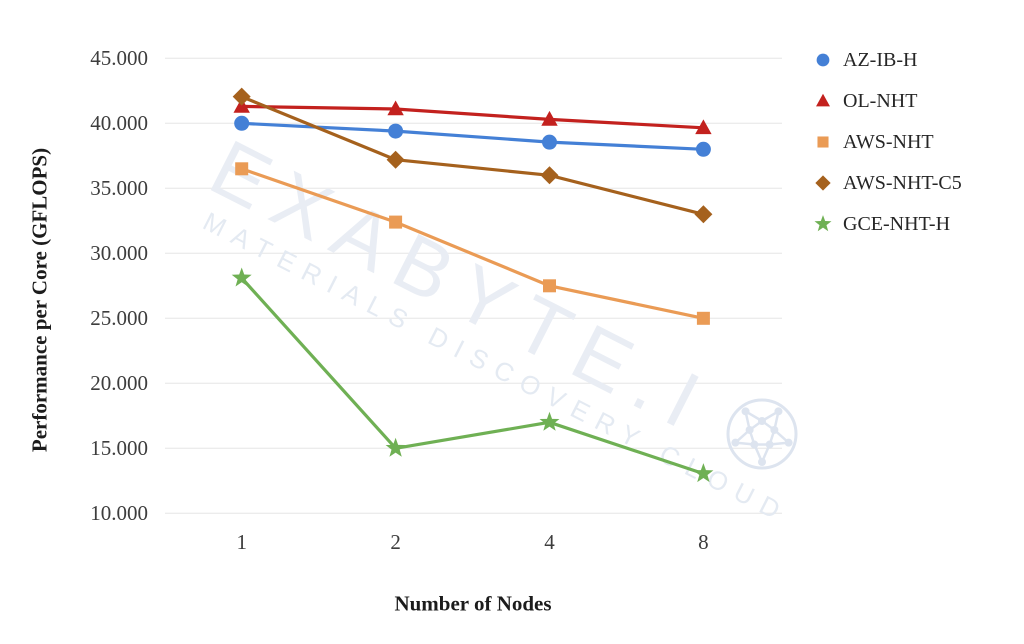 The image size is (1024, 644). What do you see at coordinates (395, 542) in the screenshot?
I see `x-tick-label: 2` at bounding box center [395, 542].